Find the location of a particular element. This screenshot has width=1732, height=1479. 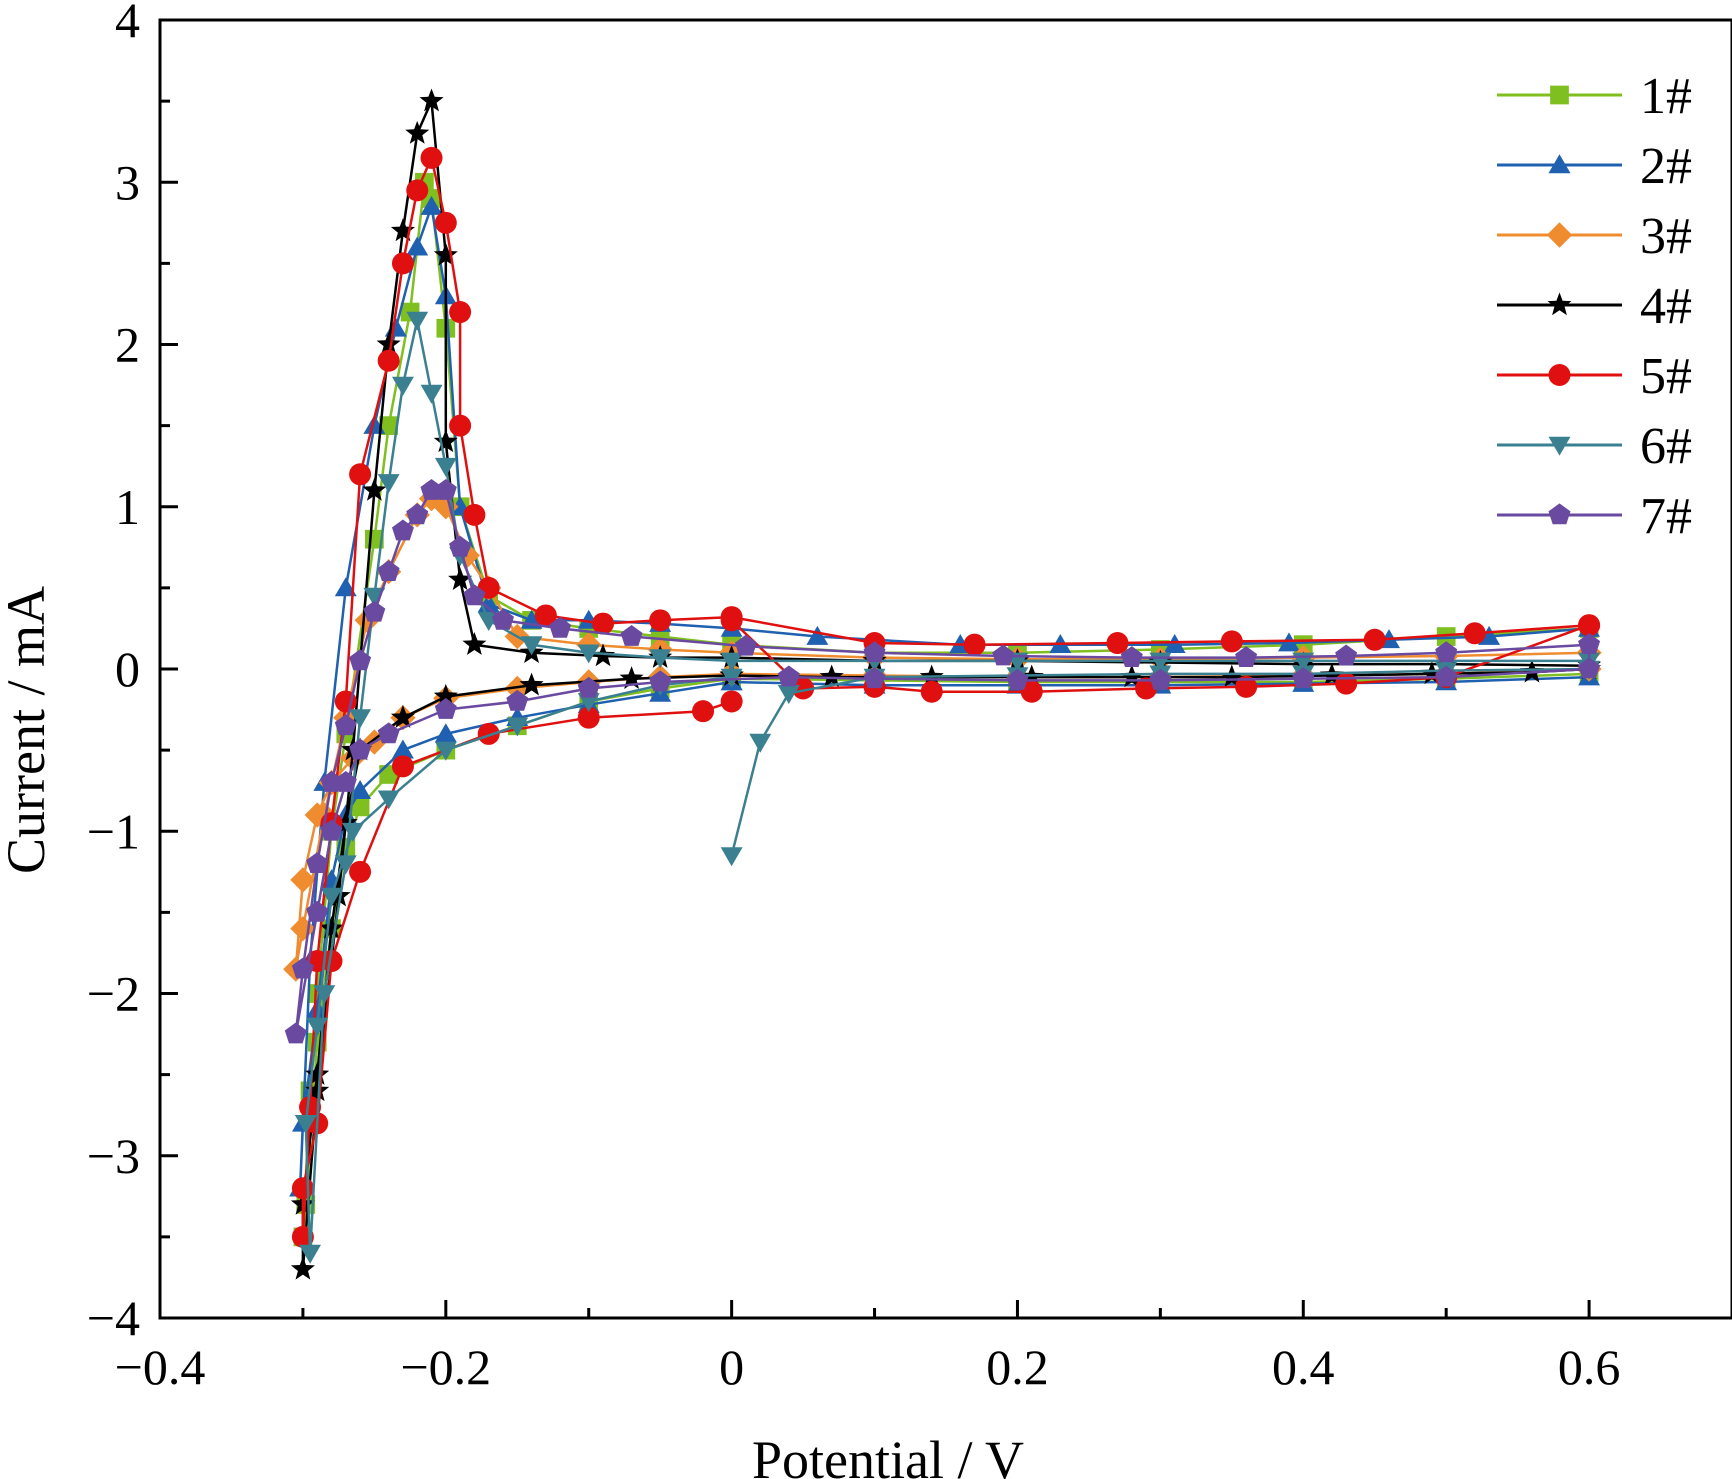

y-tick-label: 4 is located at coordinates (127, 24).